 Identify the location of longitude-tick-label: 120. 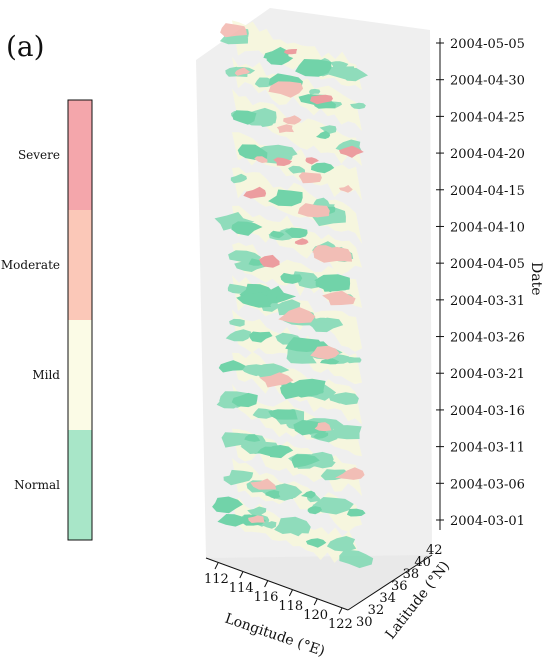
(315, 615).